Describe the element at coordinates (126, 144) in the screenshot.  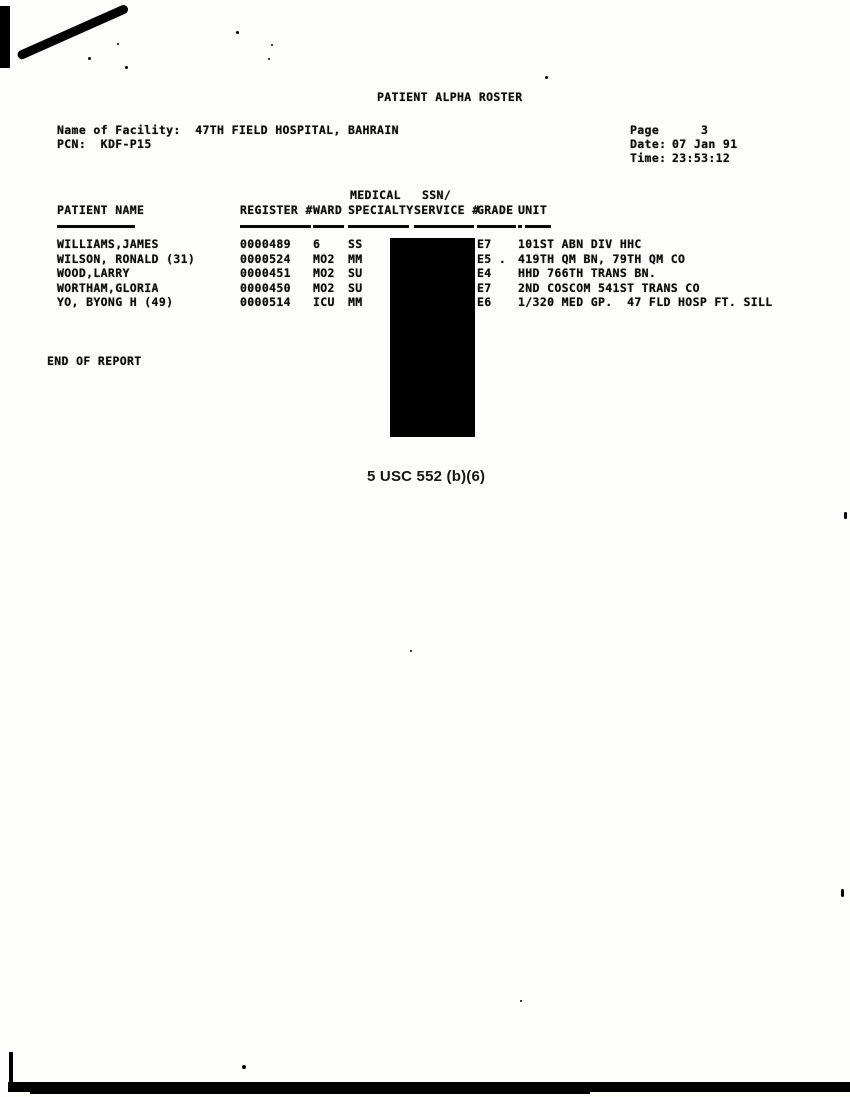
I see `pcn-value: KDF-P15` at that location.